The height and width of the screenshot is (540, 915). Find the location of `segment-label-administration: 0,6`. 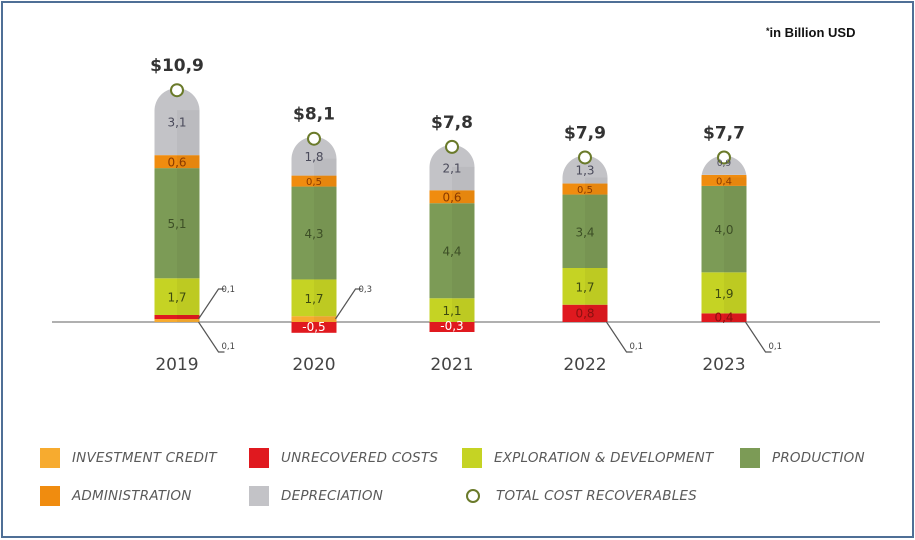

segment-label-administration: 0,6 is located at coordinates (451, 198).